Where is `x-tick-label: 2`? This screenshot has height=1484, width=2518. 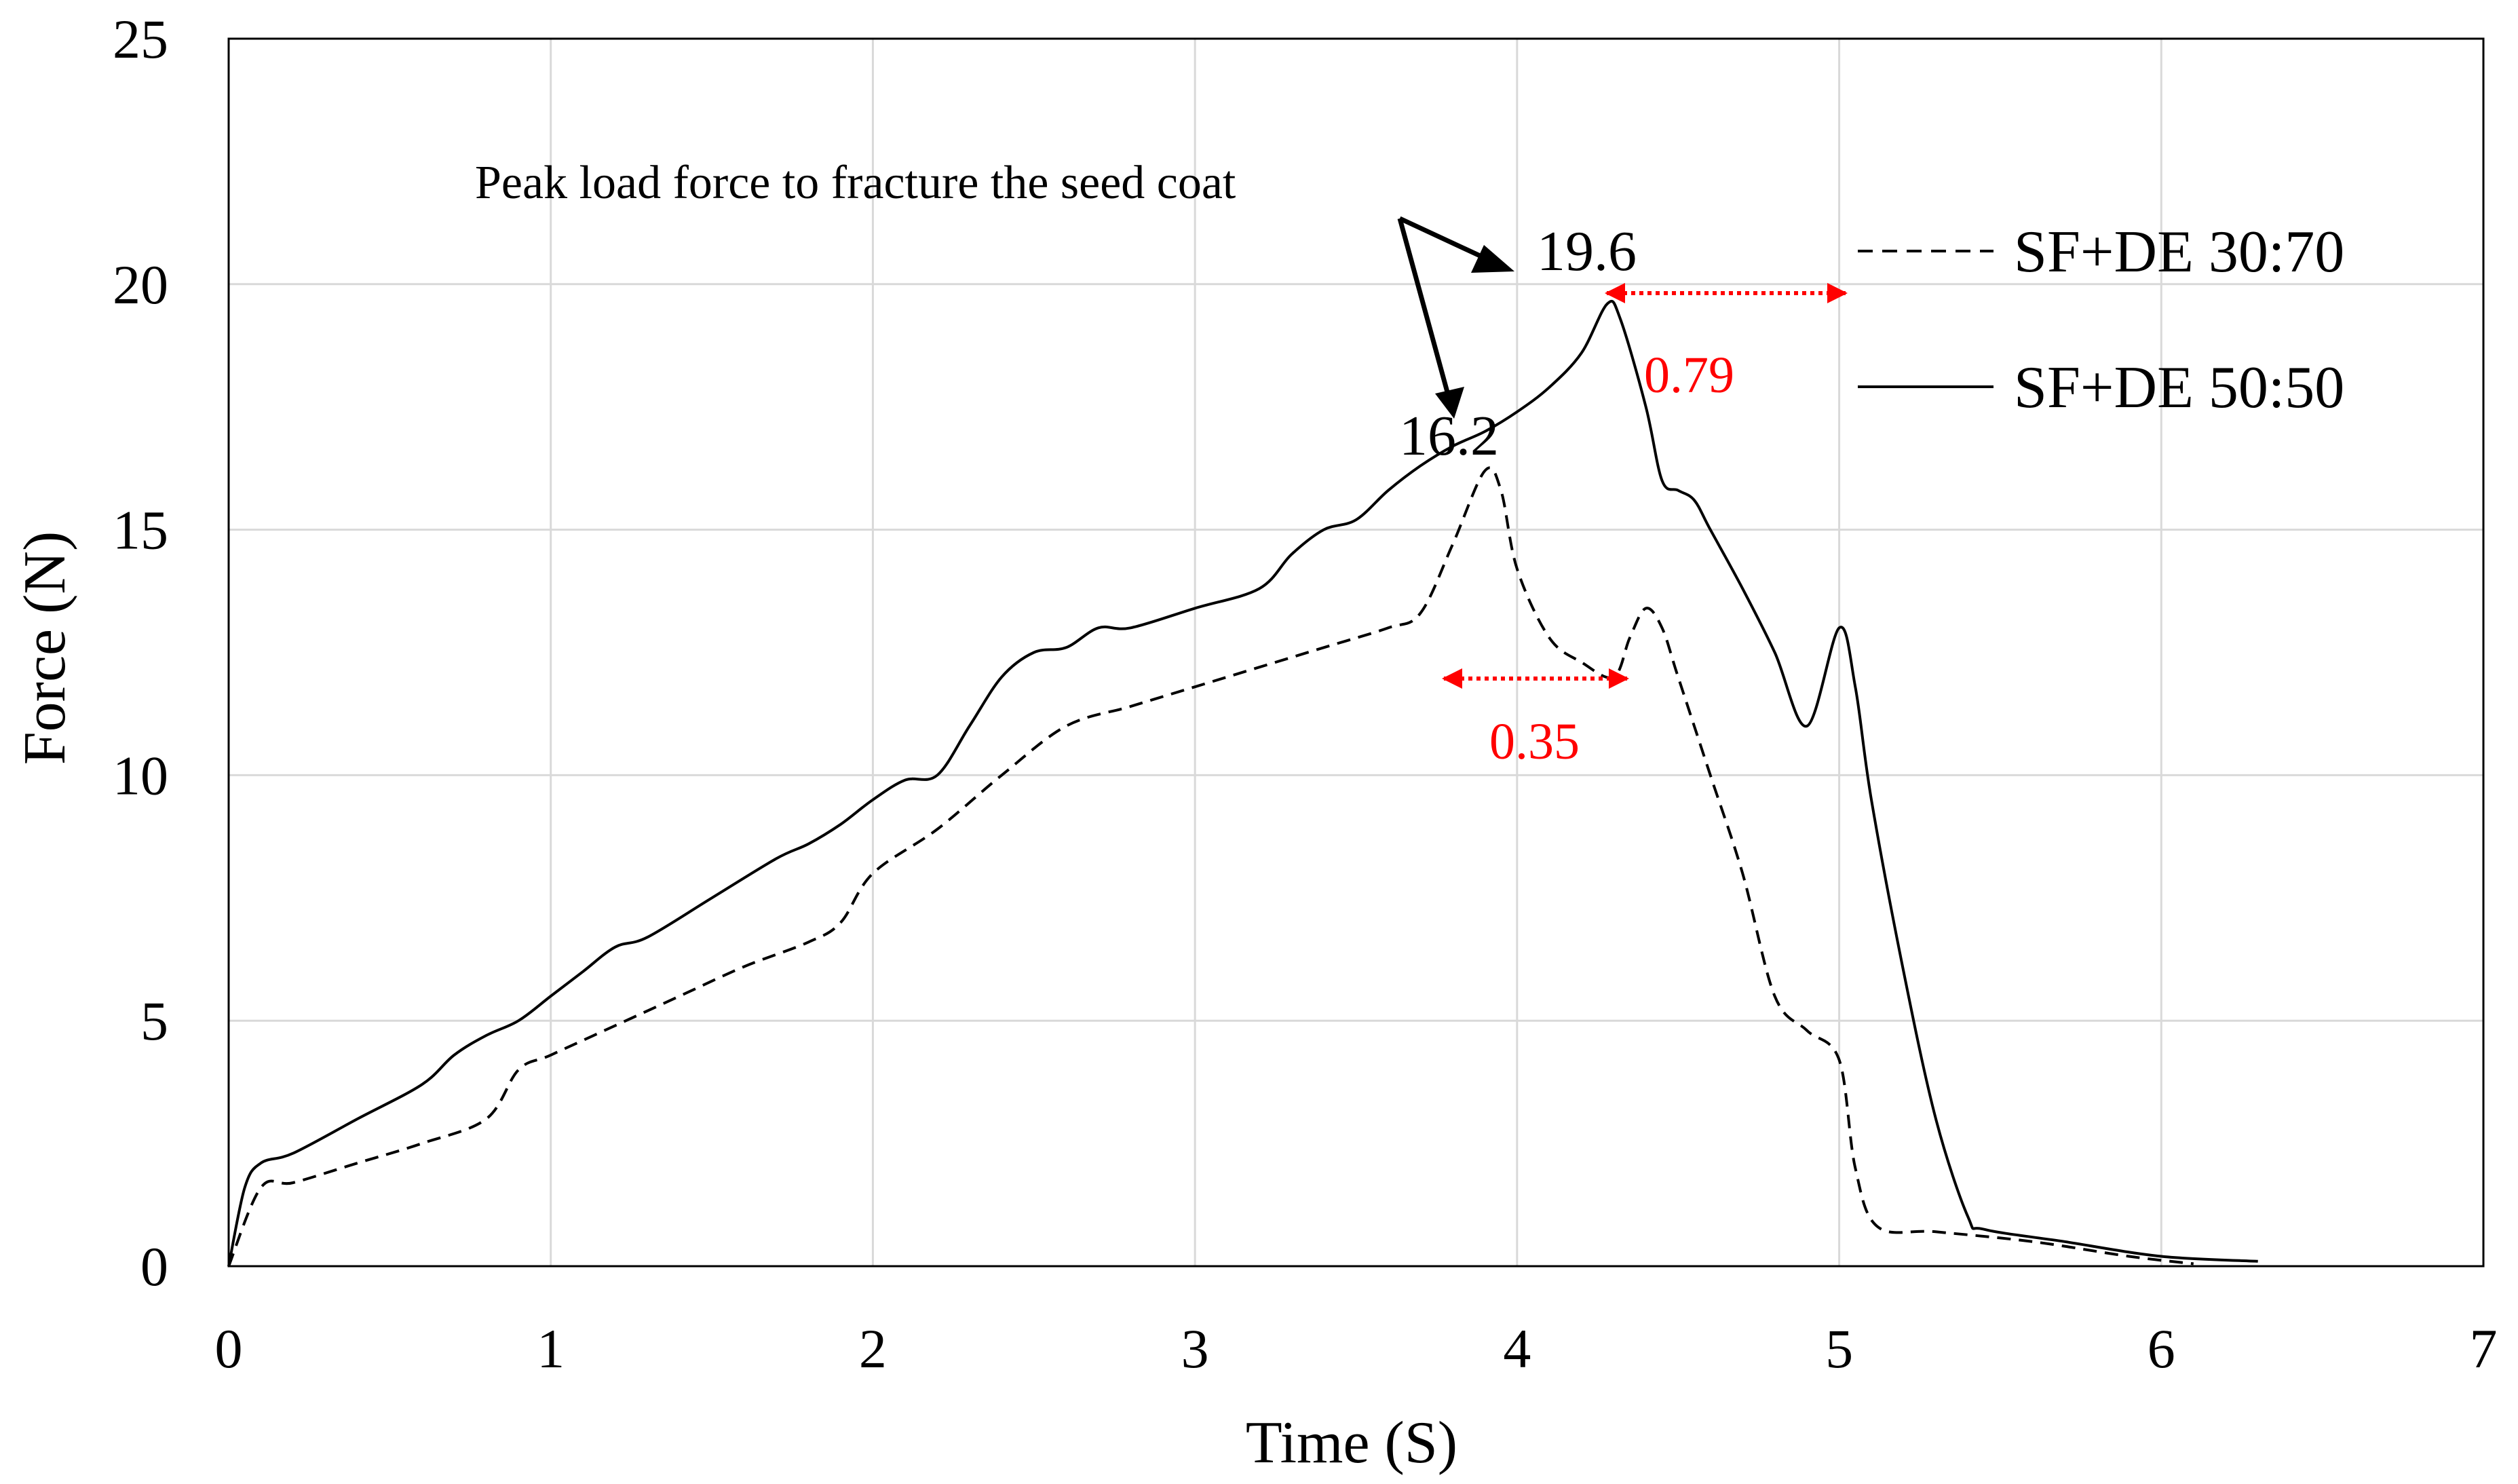
x-tick-label: 2 is located at coordinates (873, 1349).